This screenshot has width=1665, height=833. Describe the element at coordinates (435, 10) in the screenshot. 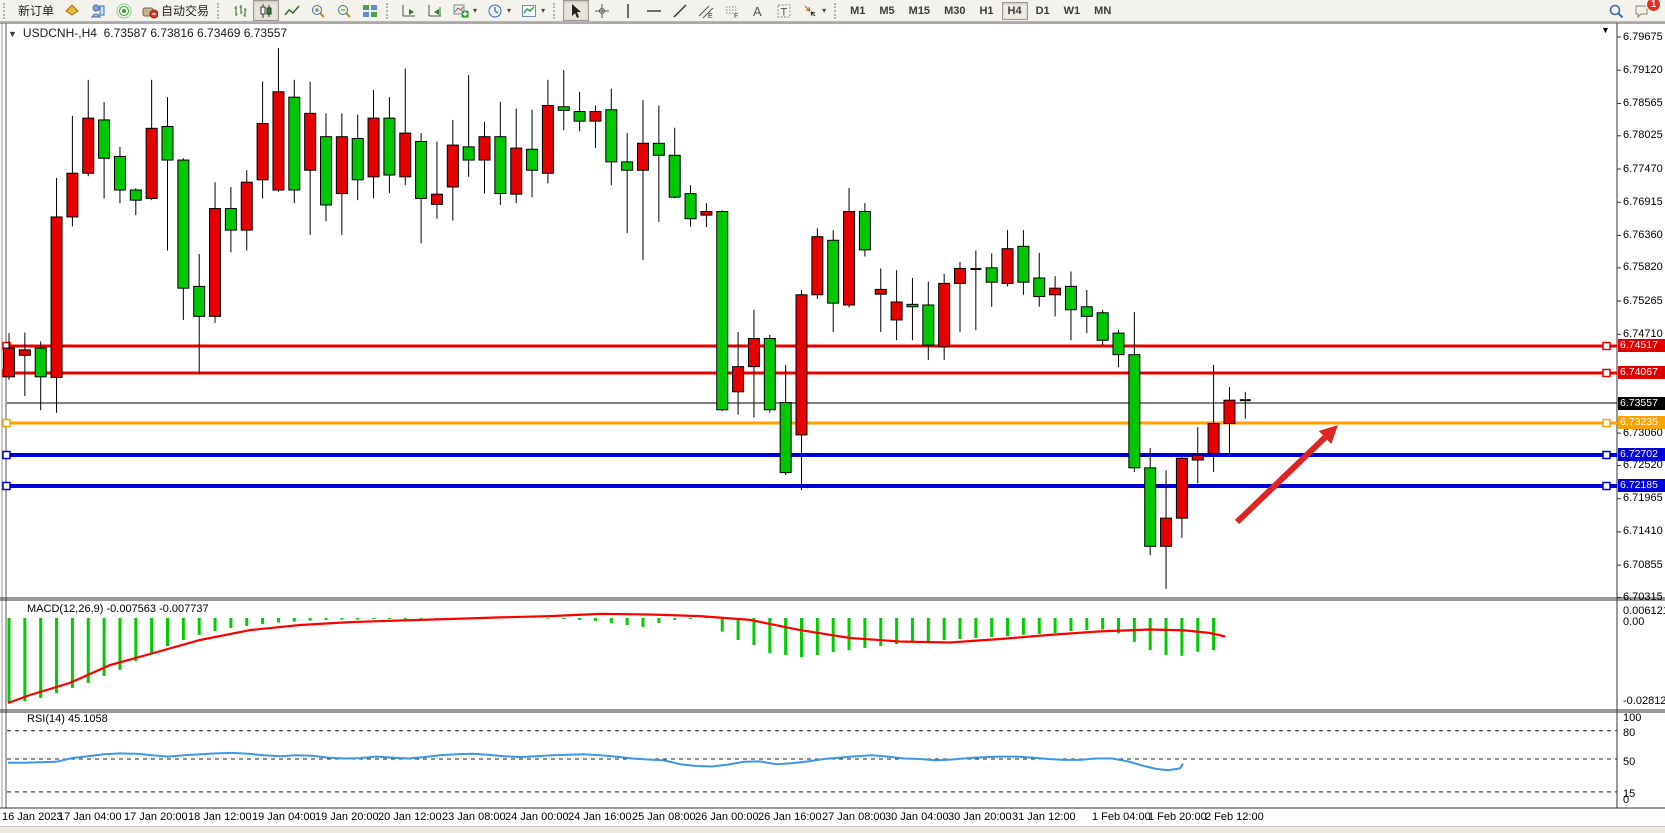

I see `chart-shift-icon` at that location.